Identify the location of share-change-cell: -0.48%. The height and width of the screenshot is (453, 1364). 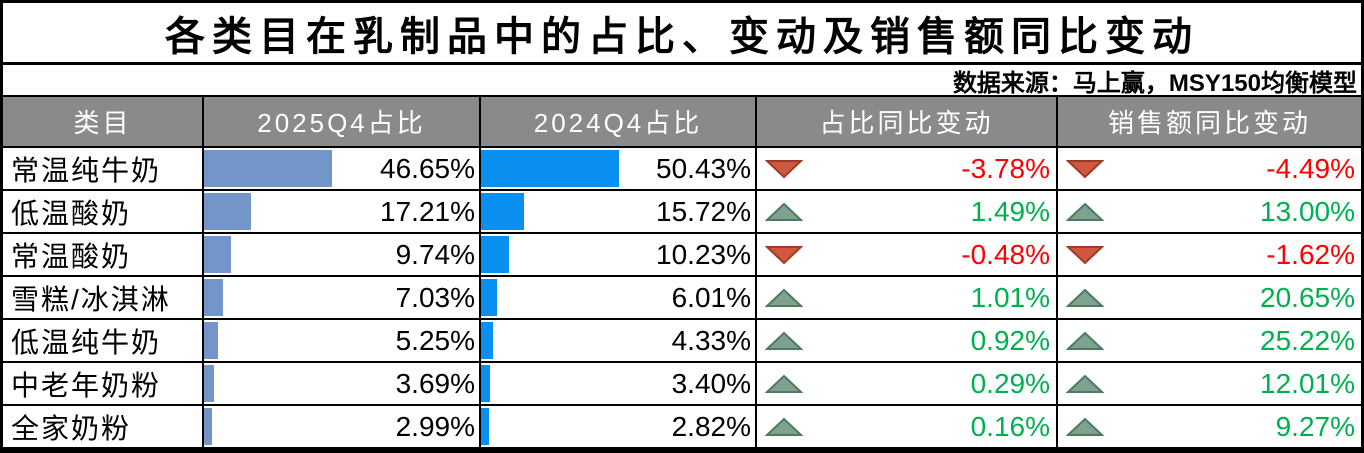
(907, 255).